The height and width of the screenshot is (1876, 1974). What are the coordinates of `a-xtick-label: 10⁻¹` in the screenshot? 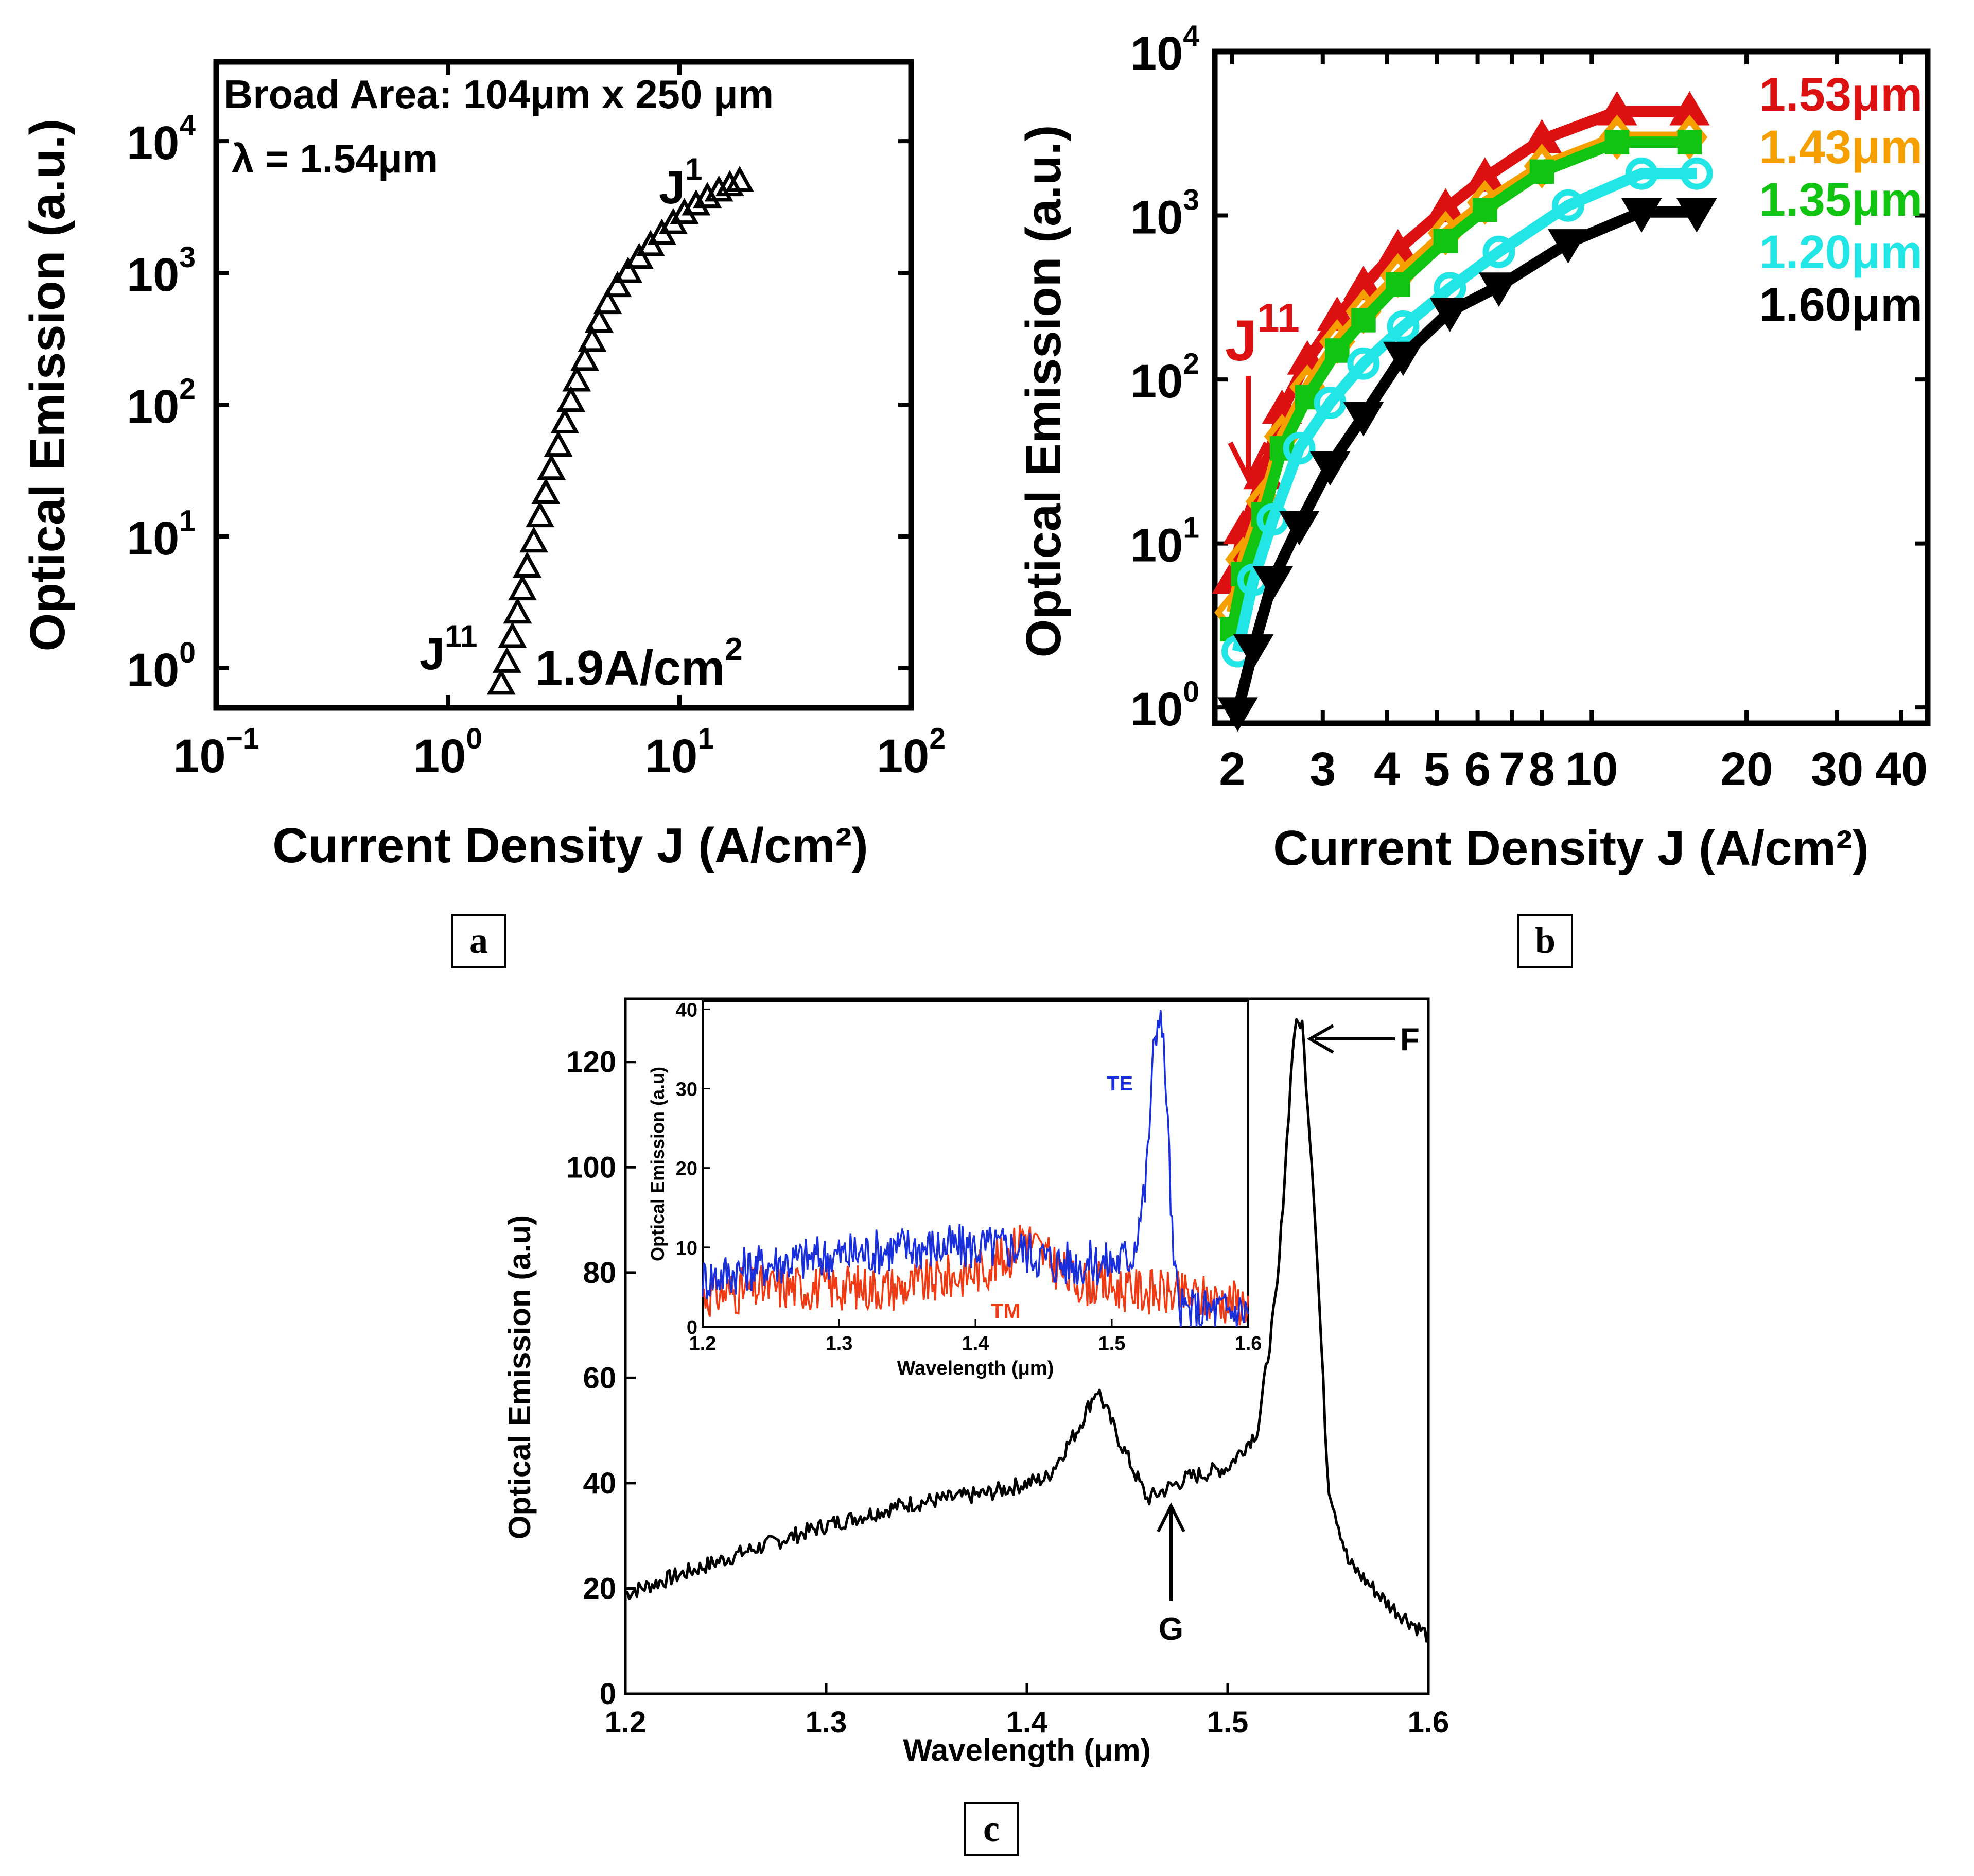 It's located at (216, 752).